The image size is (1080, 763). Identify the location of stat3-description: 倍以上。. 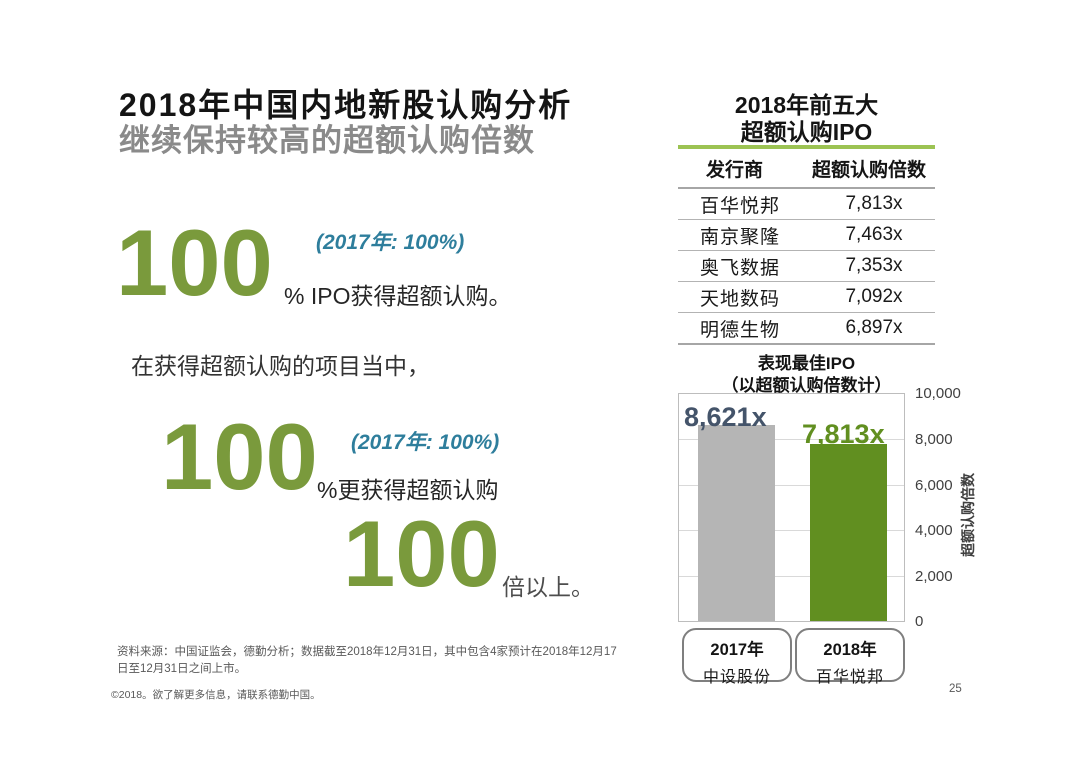
(548, 587).